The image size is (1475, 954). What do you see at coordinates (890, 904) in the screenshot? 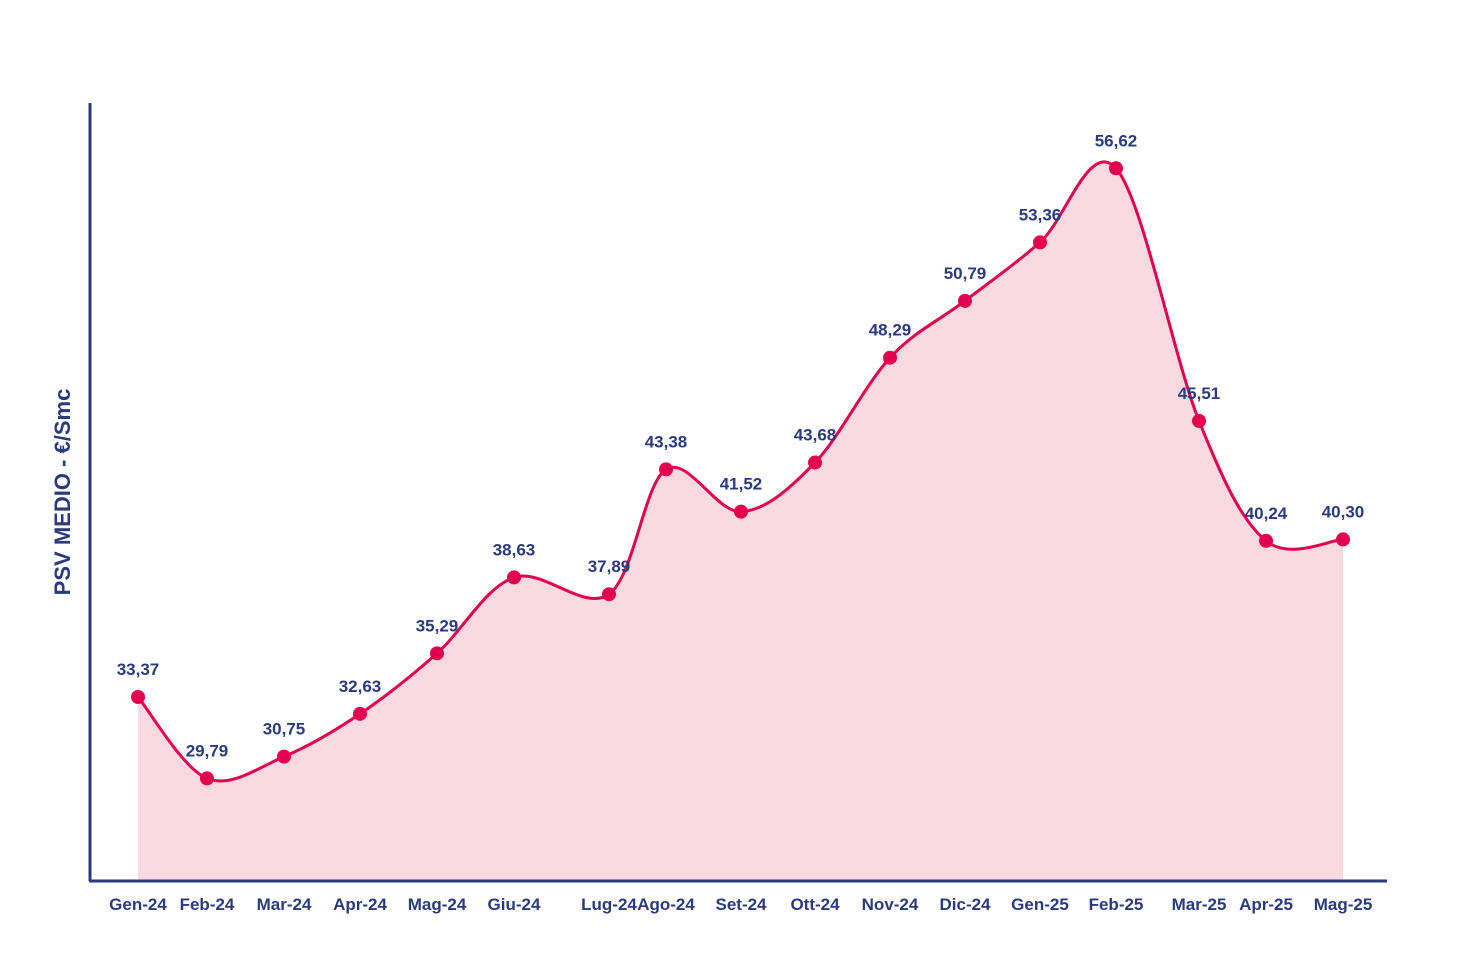
I see `x-tick-label: Nov-24` at bounding box center [890, 904].